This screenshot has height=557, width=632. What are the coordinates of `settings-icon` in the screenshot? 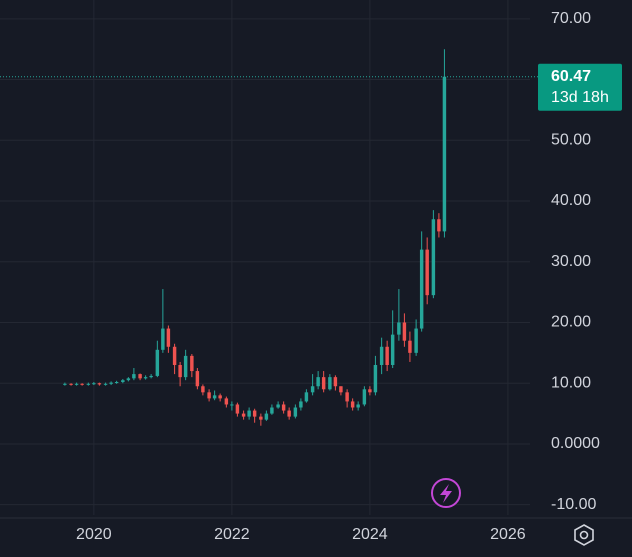 It's located at (584, 535).